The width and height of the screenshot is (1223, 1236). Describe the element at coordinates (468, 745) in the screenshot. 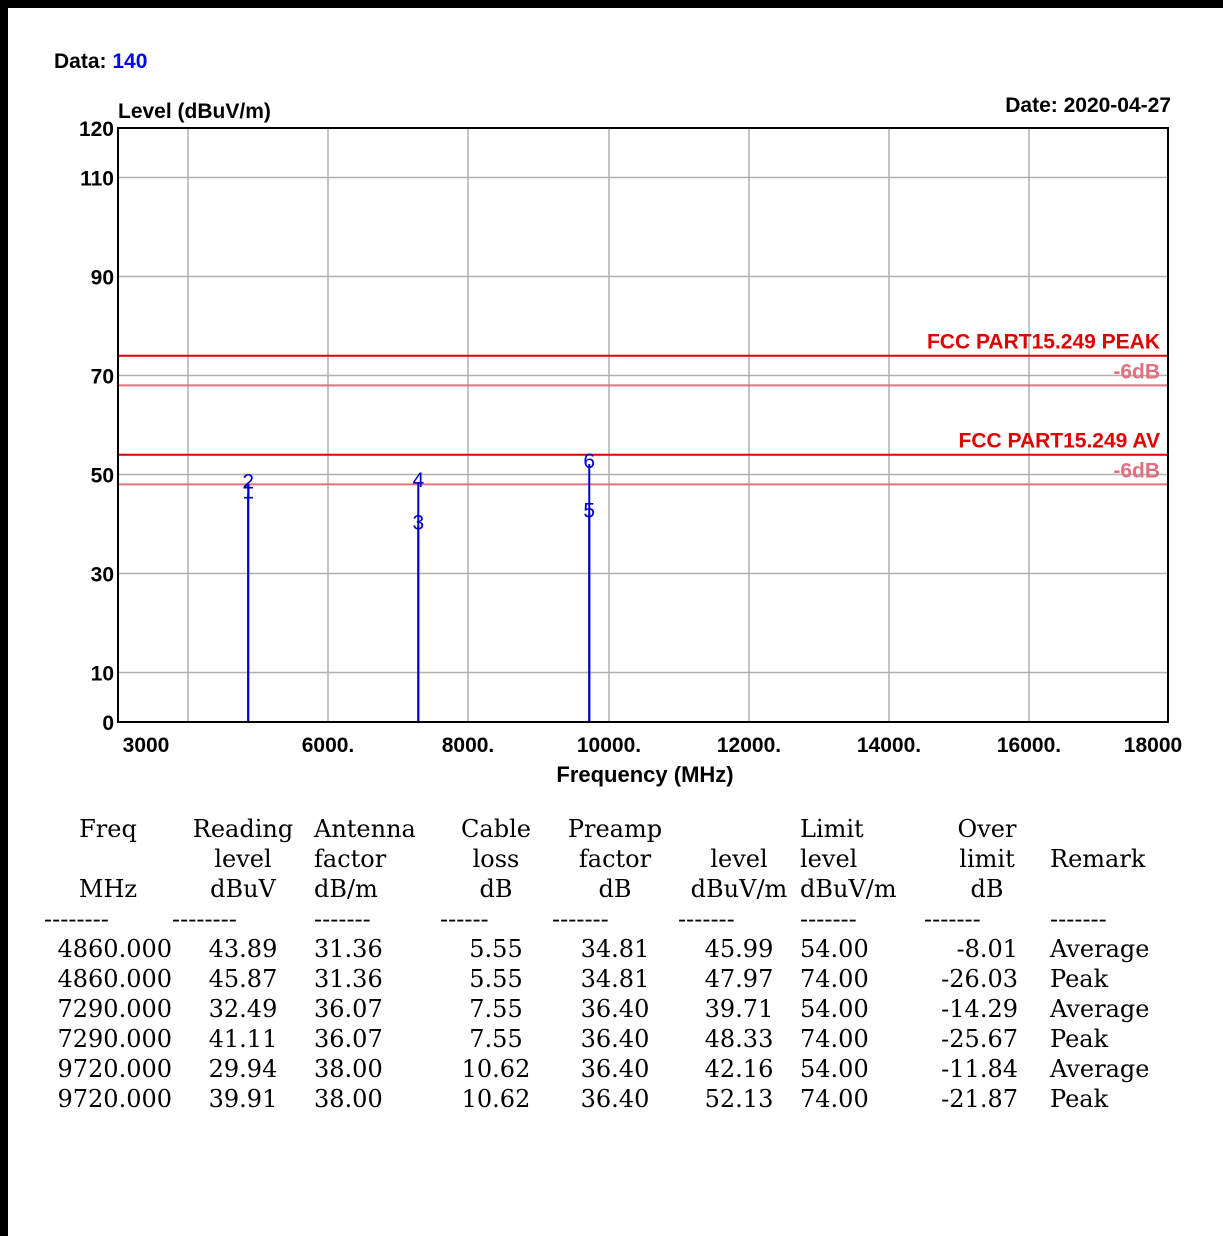

I see `x-tick-label: 8000.` at that location.